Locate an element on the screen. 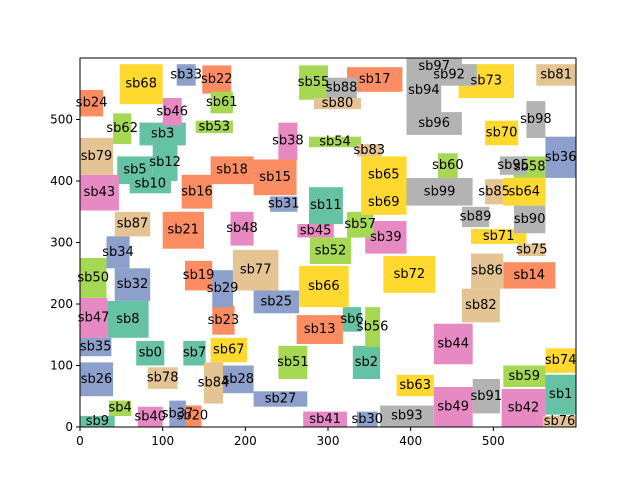 The image size is (640, 480). box-sb22 is located at coordinates (217, 79).